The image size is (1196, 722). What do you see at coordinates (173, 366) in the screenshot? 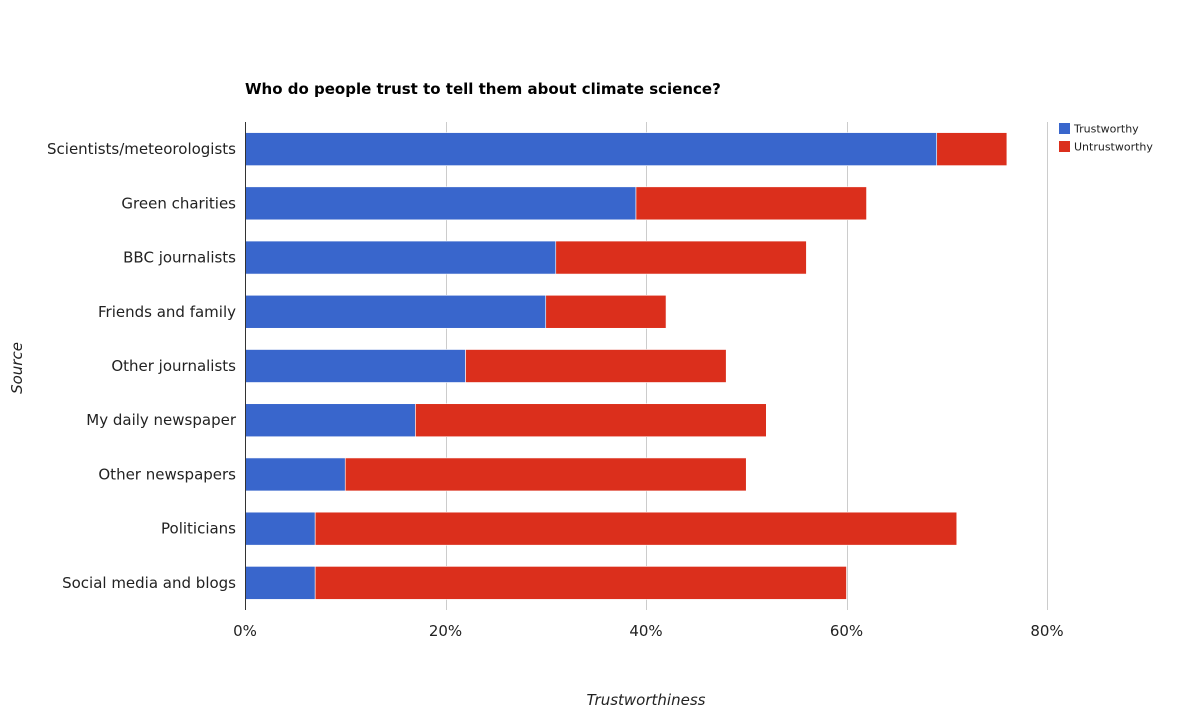
I see `y-tick-label: Other journalists` at bounding box center [173, 366].